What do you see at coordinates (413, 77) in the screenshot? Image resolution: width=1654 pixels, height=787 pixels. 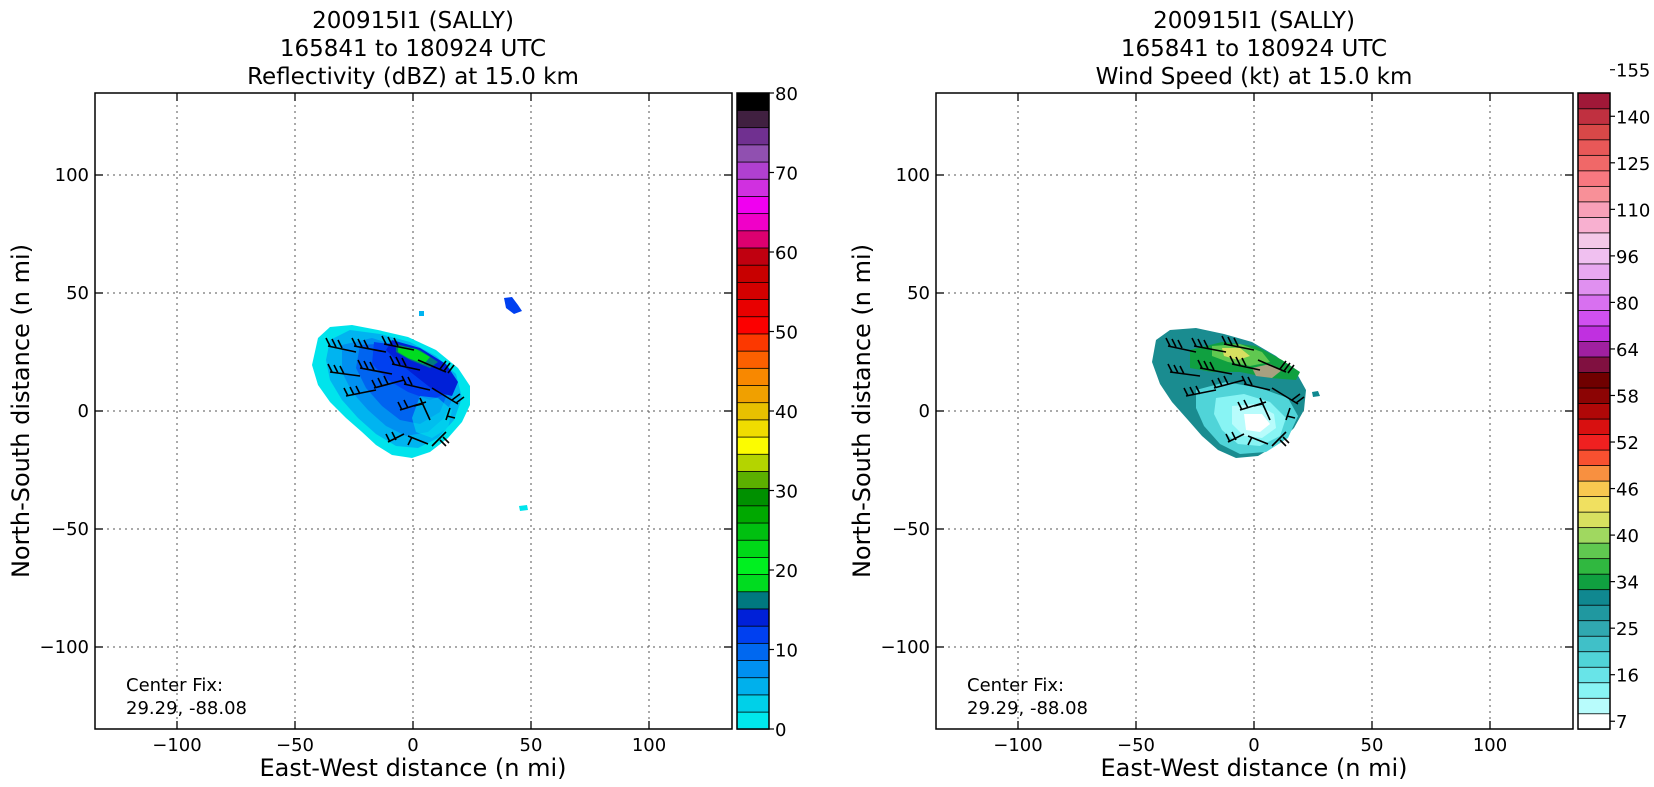 I see `title-line-3: Reflectivity (dBZ) at 15.0 km` at bounding box center [413, 77].